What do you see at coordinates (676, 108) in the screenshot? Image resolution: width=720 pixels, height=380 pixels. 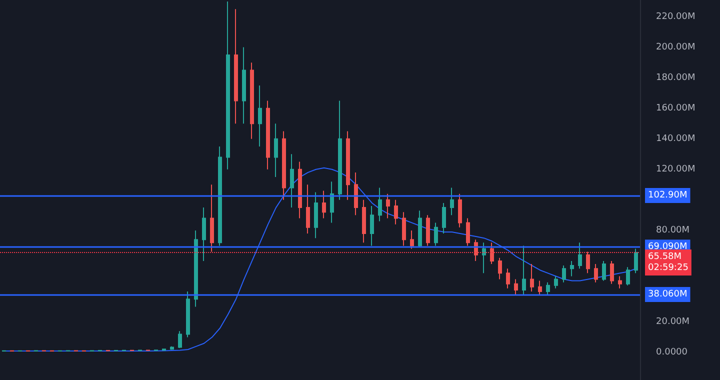 I see `y-tick-label: 160.00M` at bounding box center [676, 108].